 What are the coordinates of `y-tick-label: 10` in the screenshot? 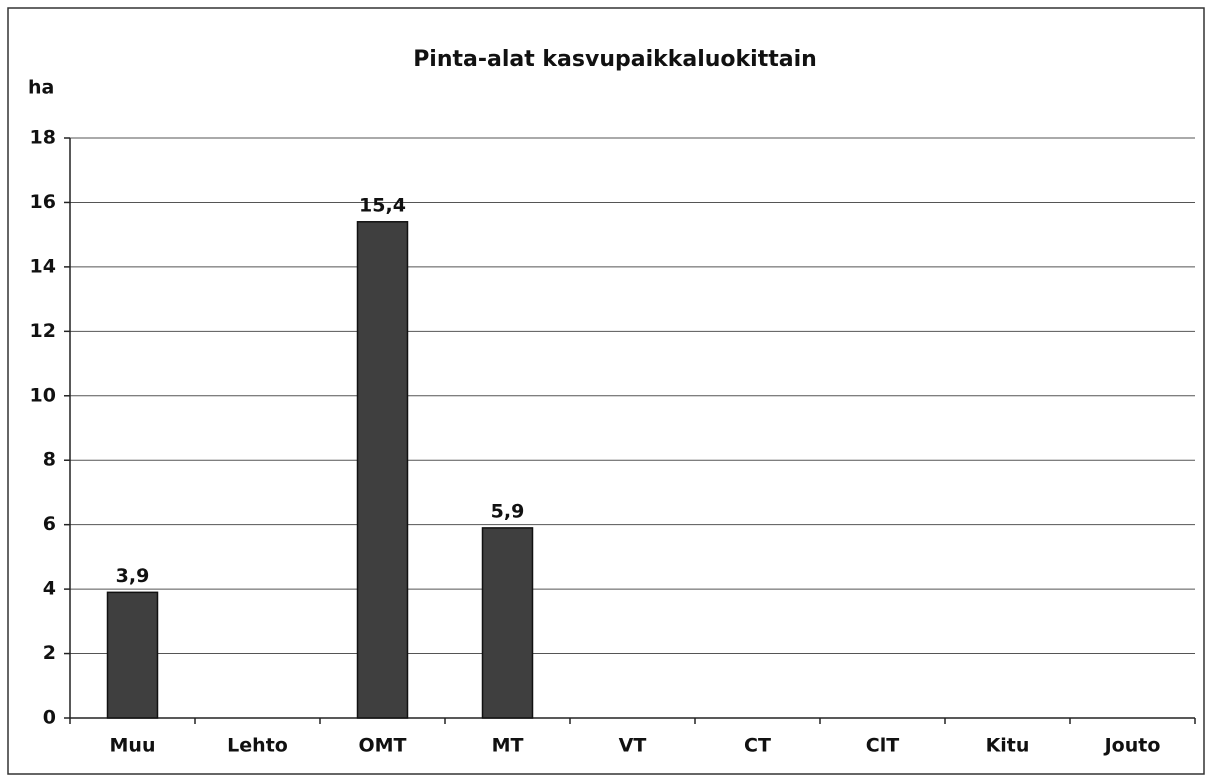 It's located at (43, 395).